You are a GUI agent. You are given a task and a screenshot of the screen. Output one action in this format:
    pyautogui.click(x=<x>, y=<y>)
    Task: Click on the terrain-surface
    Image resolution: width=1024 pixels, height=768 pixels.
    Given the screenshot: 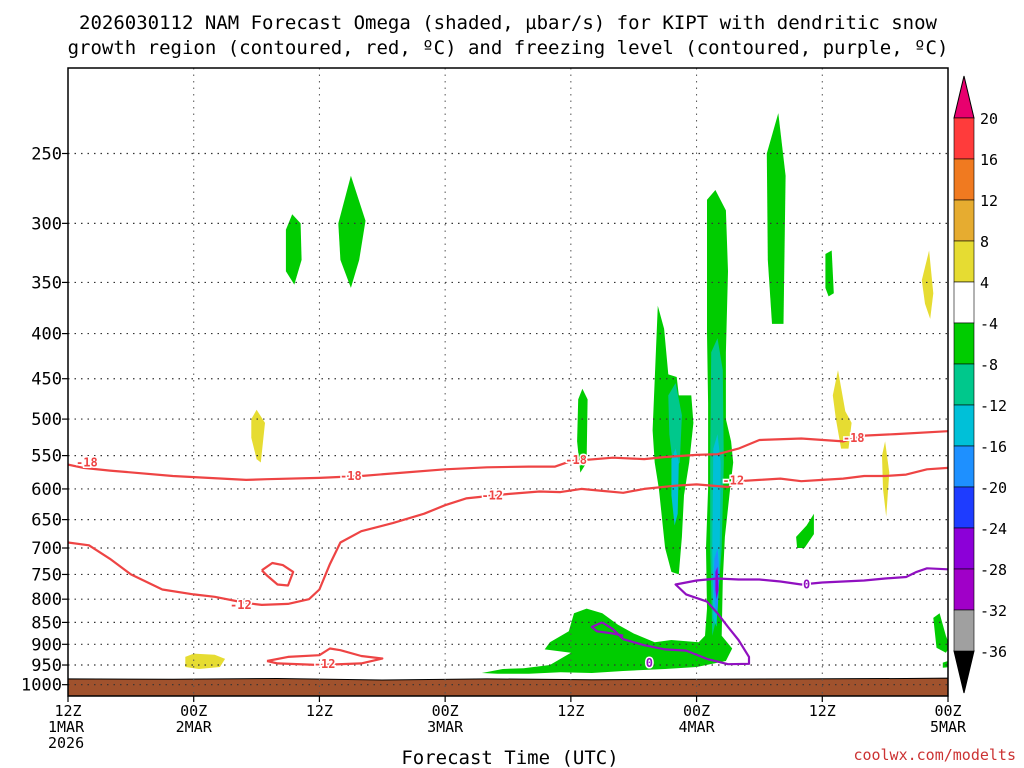 What is the action you would take?
    pyautogui.click(x=508, y=686)
    